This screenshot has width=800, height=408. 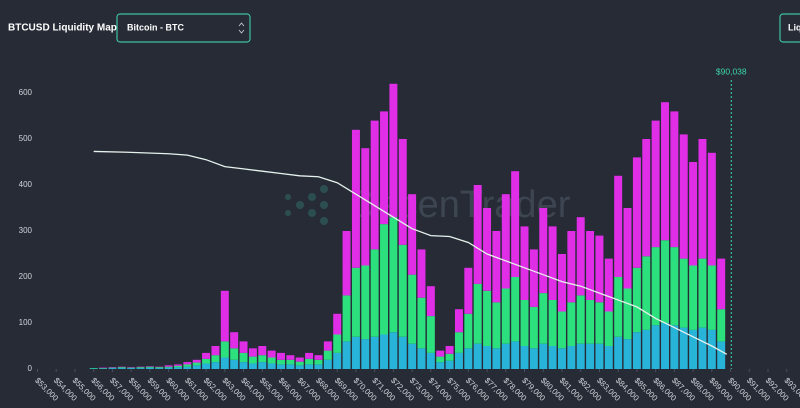 What do you see at coordinates (794, 27) in the screenshot?
I see `type-select-text: Liq` at bounding box center [794, 27].